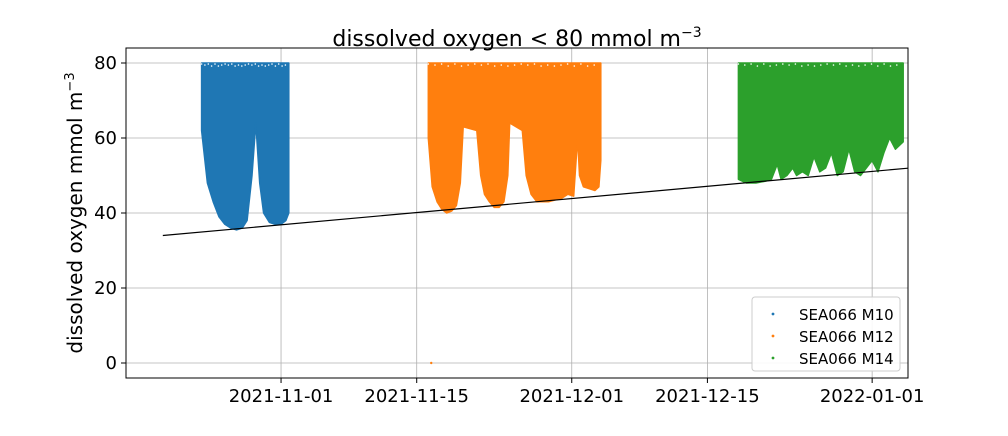 The height and width of the screenshot is (436, 1008). Describe the element at coordinates (281, 396) in the screenshot. I see `x-tick-label: 2021-11-01` at that location.